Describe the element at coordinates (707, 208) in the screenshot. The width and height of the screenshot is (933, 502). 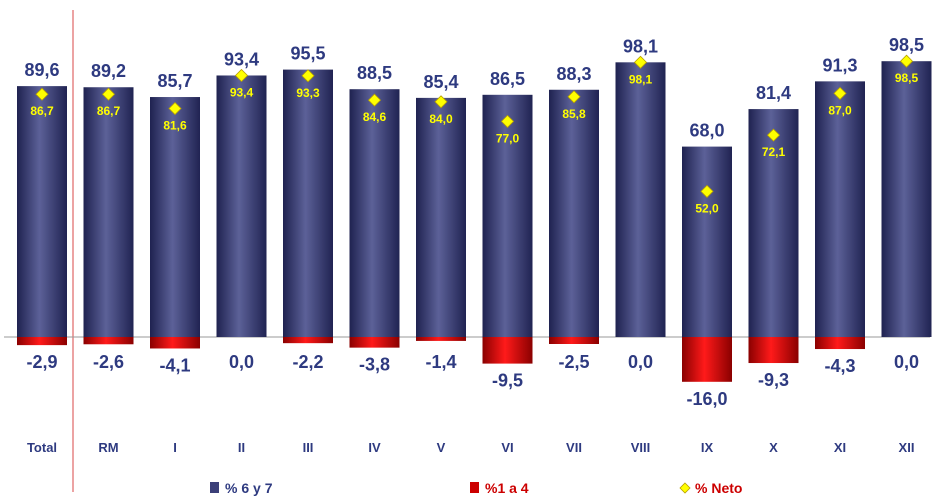
I see `label-neto: 52,0` at that location.